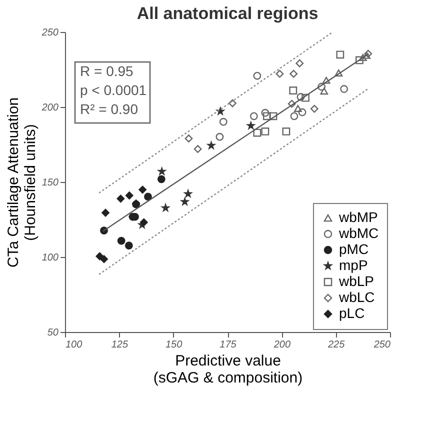 This screenshot has height=447, width=447. I want to click on legend-label: wbMP, so click(358, 217).